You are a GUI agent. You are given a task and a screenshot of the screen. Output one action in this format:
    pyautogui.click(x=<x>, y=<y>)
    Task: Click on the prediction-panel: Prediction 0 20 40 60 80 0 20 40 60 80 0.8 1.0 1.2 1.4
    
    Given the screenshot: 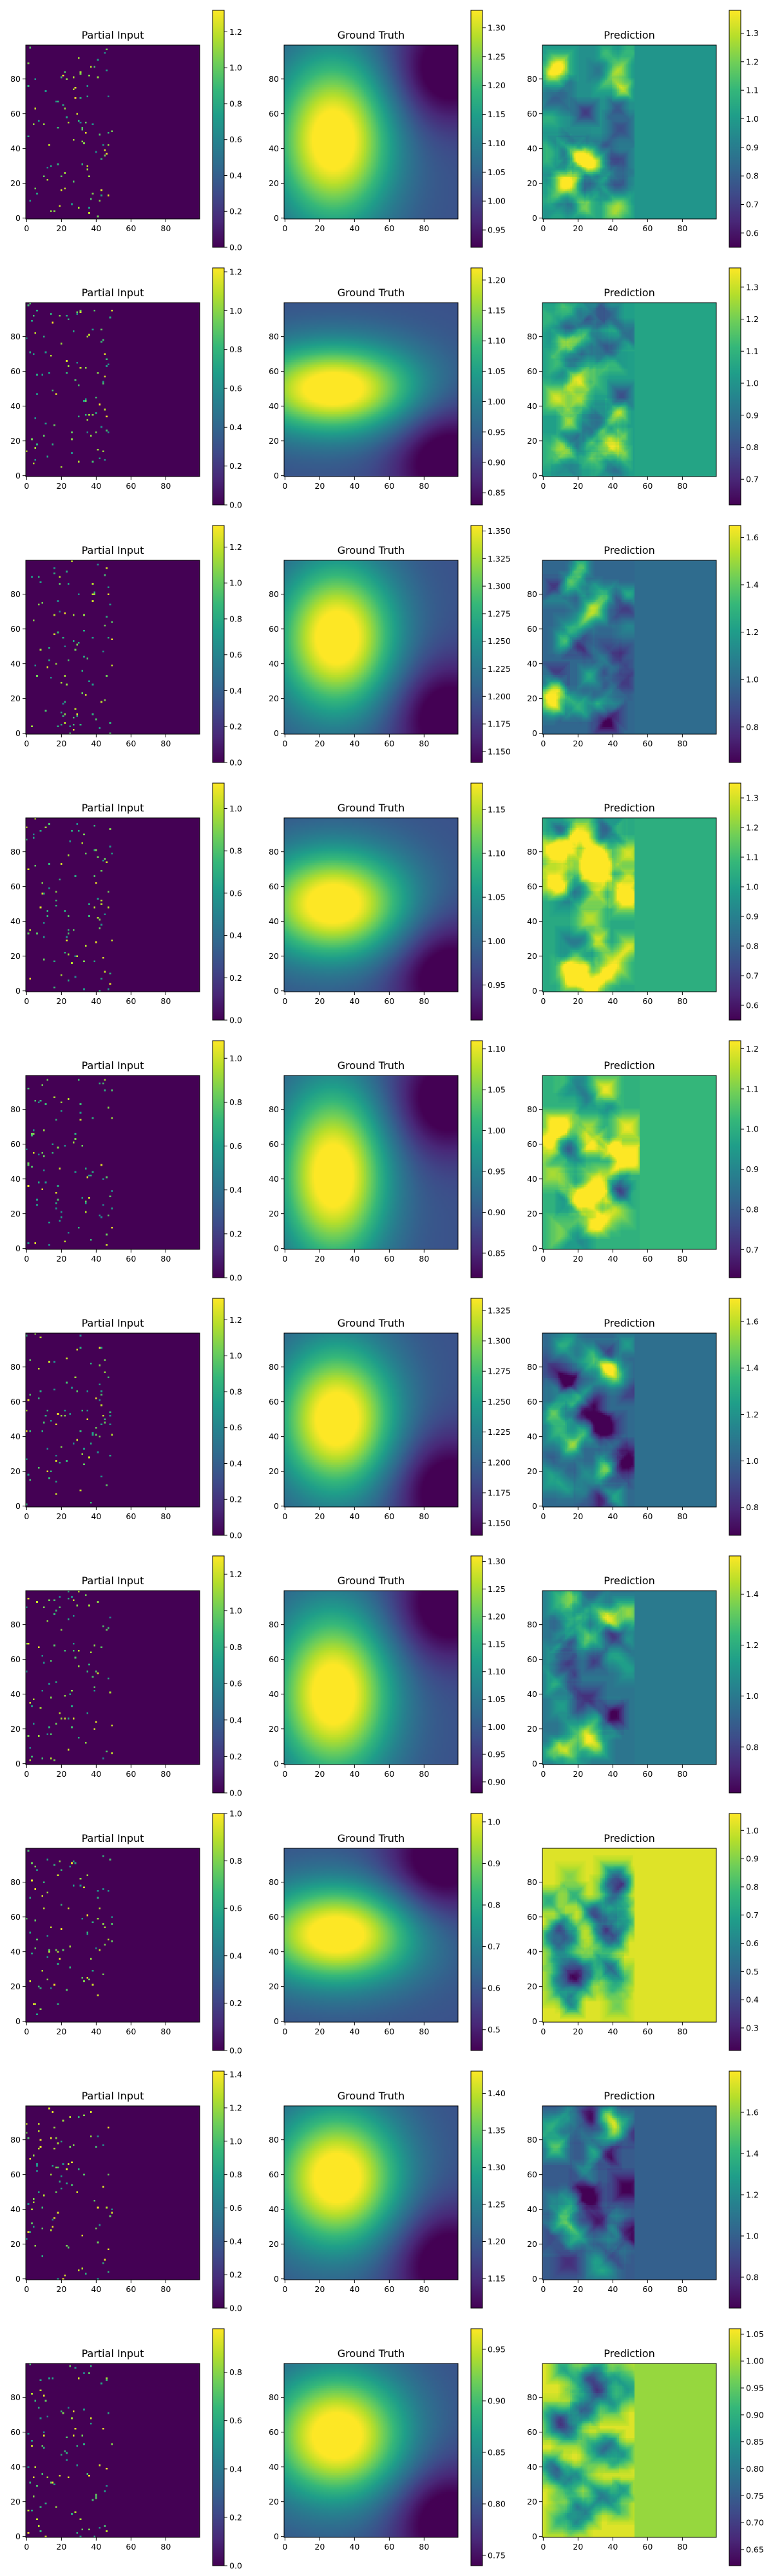 What is the action you would take?
    pyautogui.click(x=643, y=1675)
    